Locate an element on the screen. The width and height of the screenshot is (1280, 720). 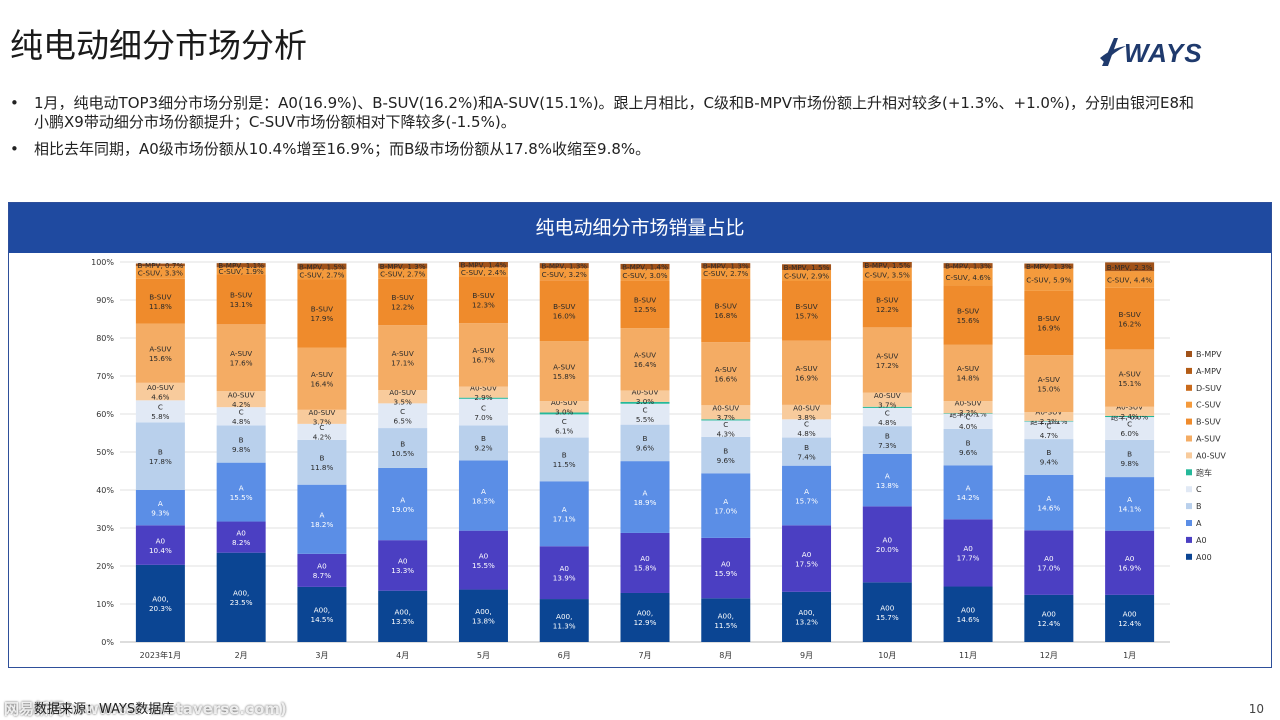
data-label: 17.1% is located at coordinates (402, 362).